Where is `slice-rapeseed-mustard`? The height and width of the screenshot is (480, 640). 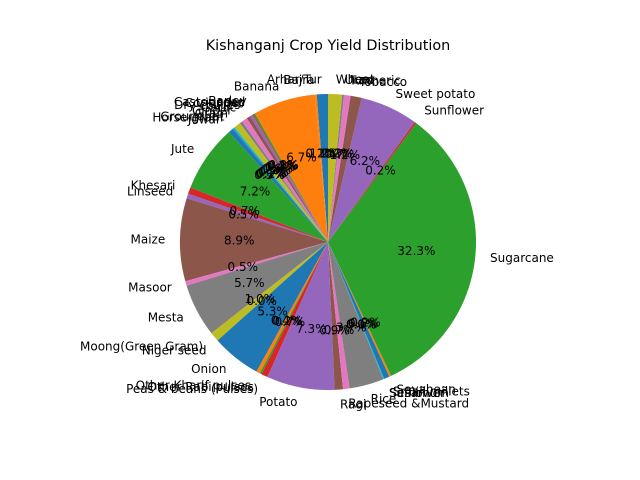 slice-rapeseed-mustard is located at coordinates (339, 316).